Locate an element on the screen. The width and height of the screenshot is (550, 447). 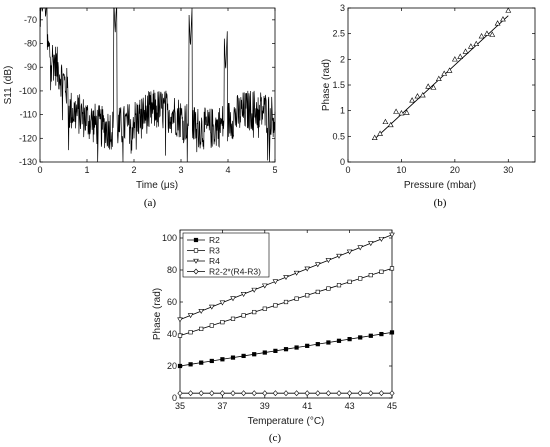
panel-b-x-axis-label: Pressure (mbar) is located at coordinates (440, 185).